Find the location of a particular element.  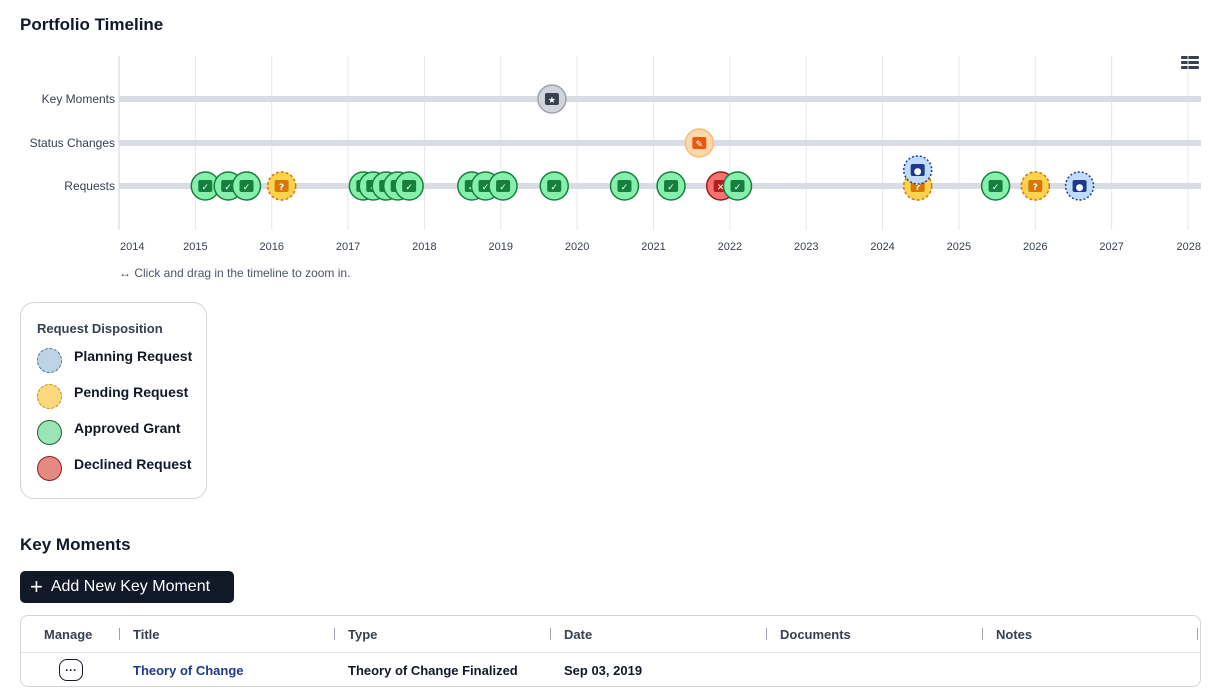

x-tick-label: 2027 is located at coordinates (1111, 247).